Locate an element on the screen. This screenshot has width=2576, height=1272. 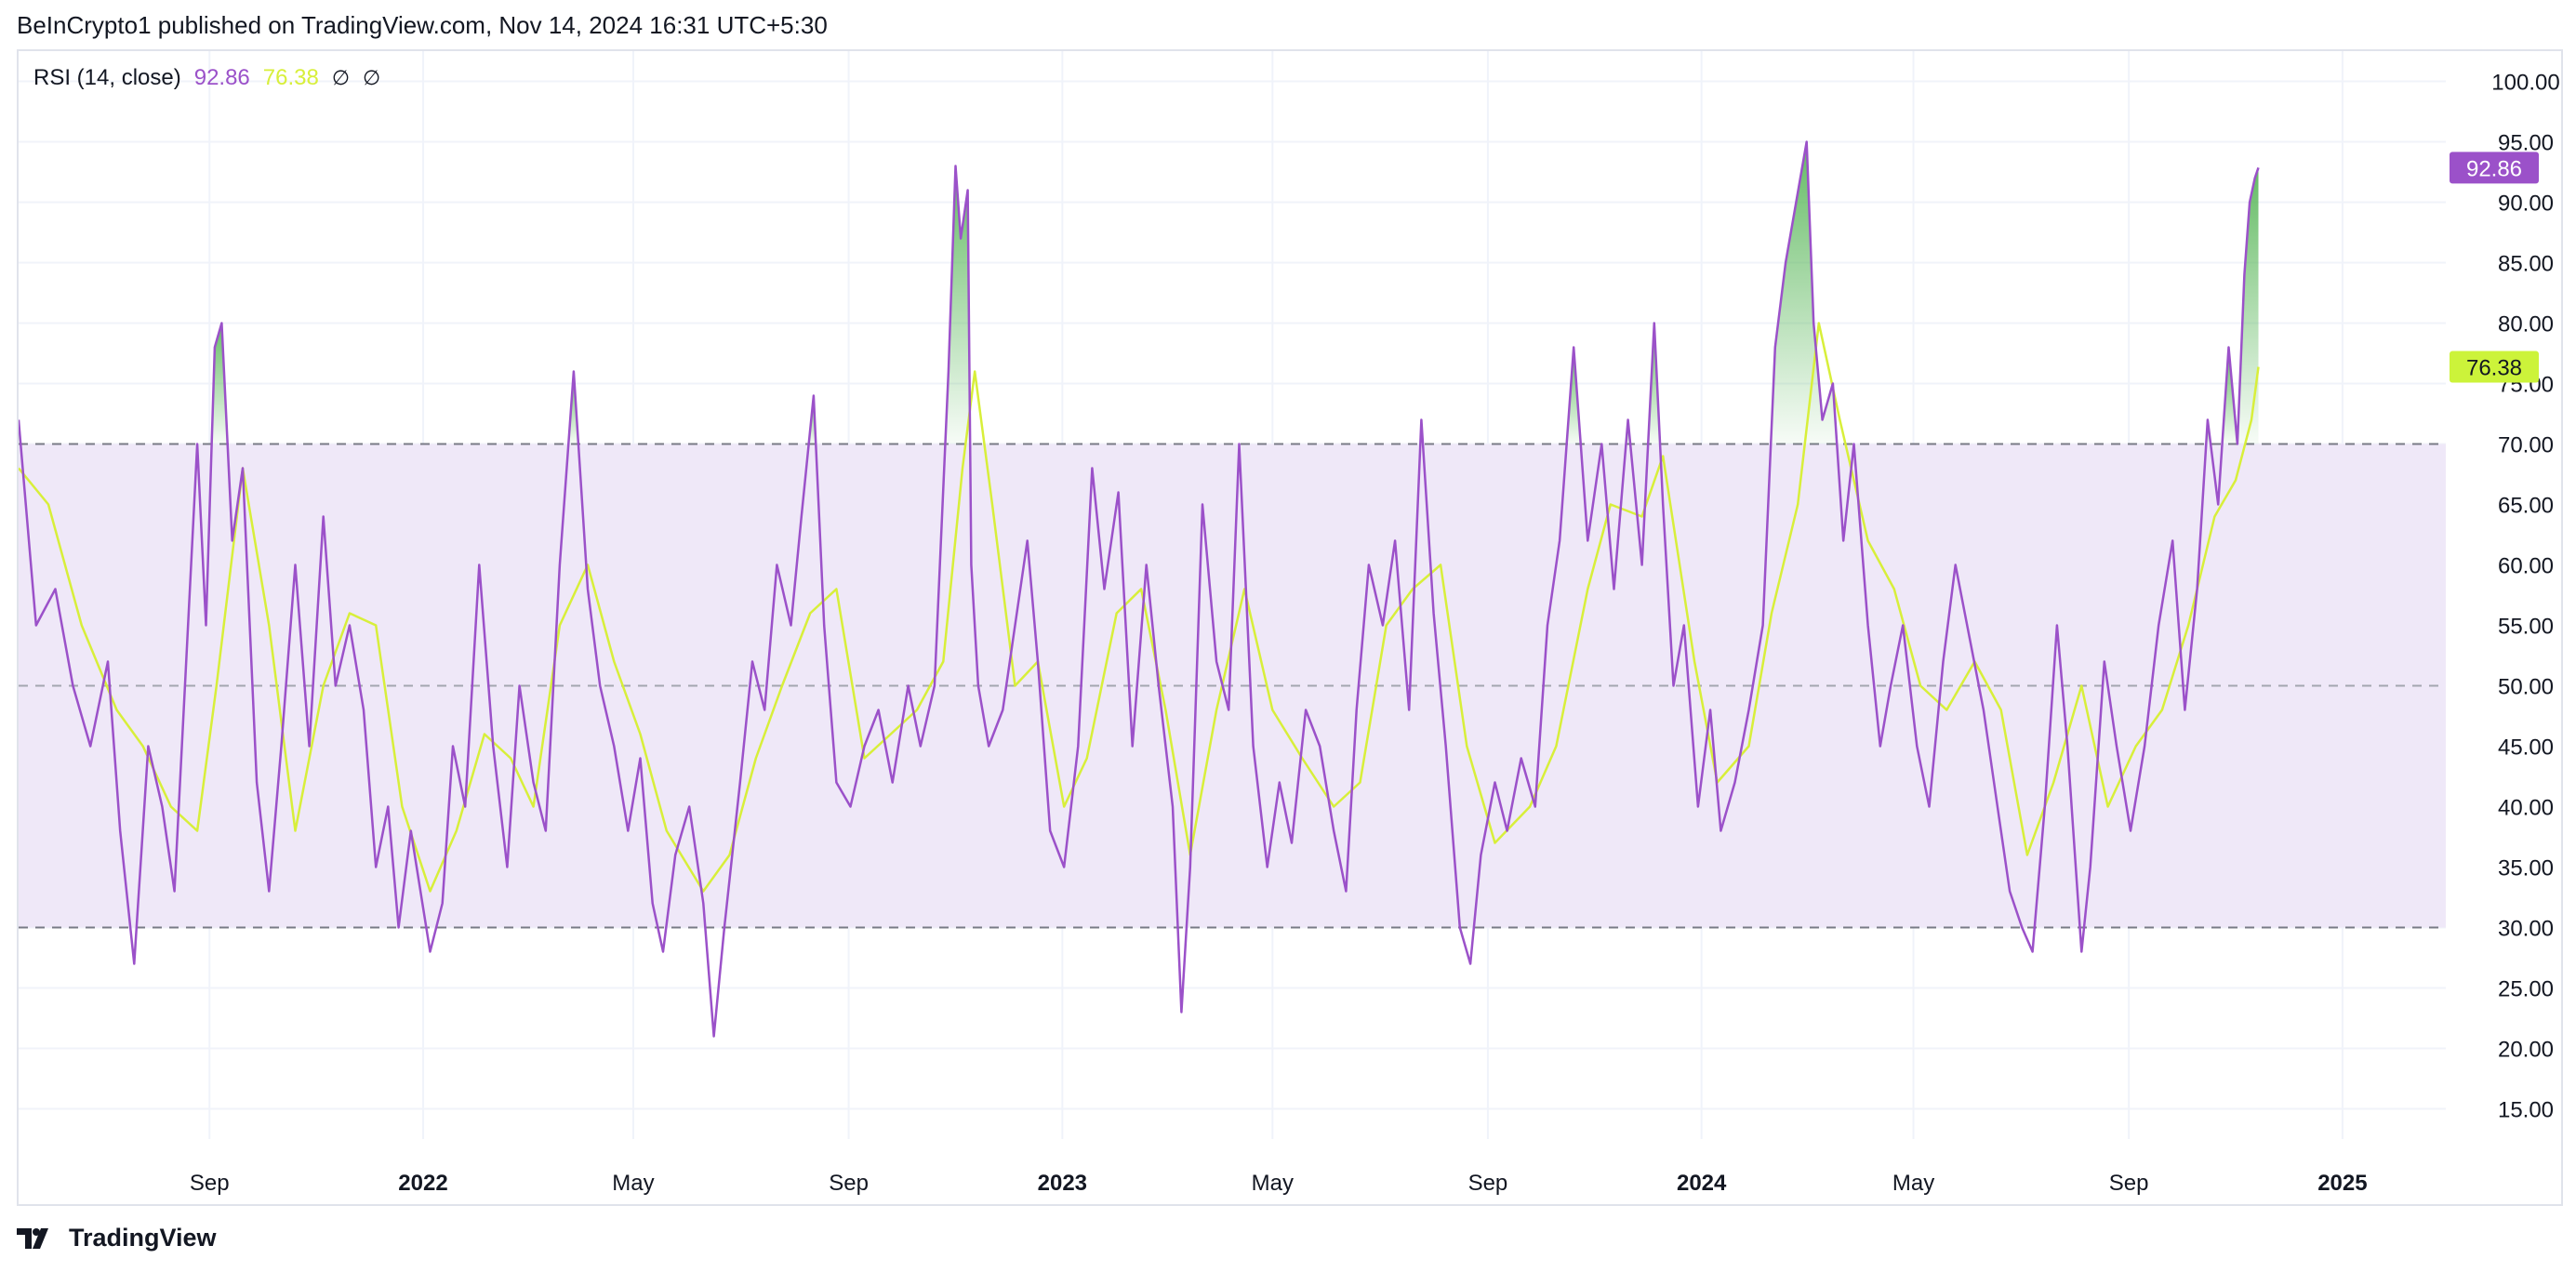
ma-last-value-badge is located at coordinates (2494, 367).